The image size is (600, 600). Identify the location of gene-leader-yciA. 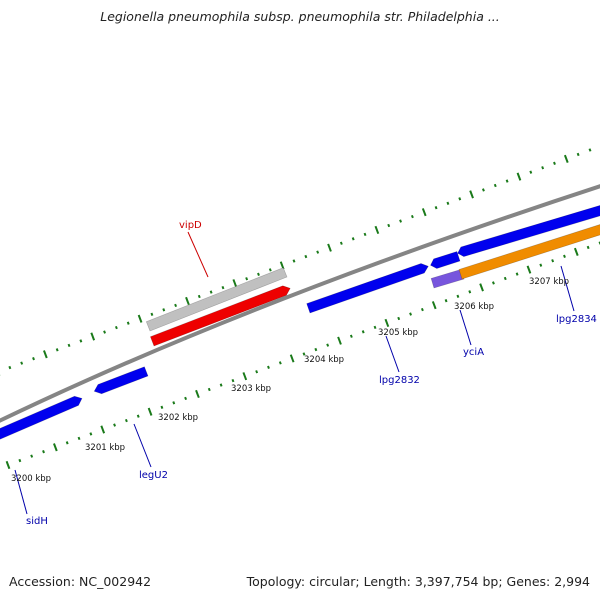
(465, 327).